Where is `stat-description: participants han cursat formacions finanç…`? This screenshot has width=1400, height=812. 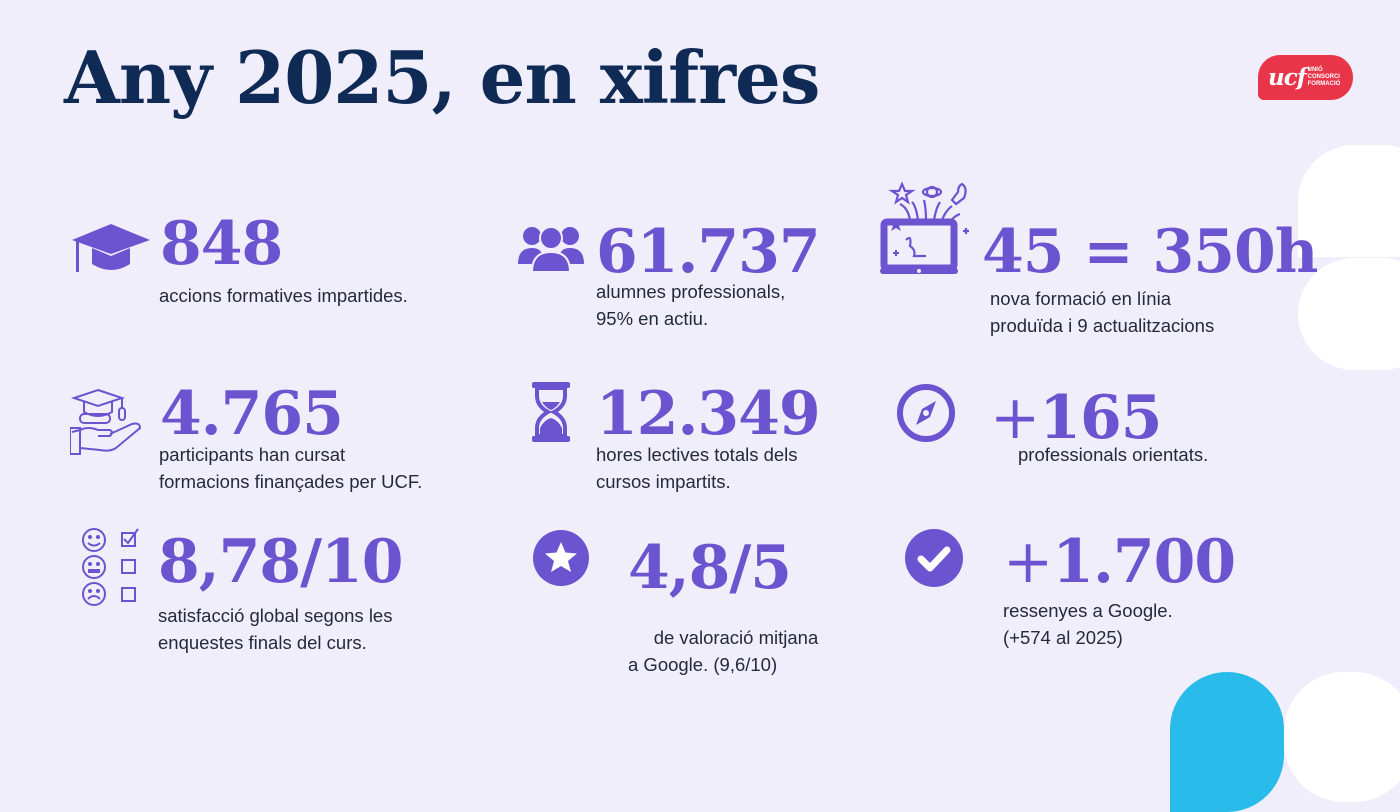 stat-description: participants han cursat formacions finanç… is located at coordinates (291, 468).